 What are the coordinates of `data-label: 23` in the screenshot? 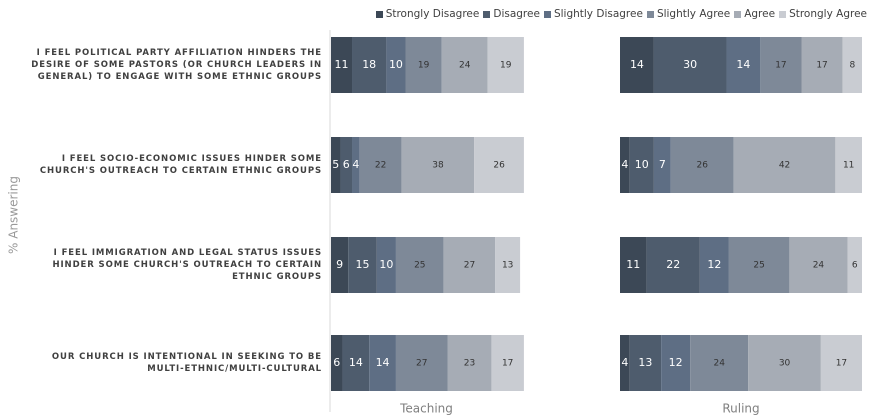 It's located at (469, 364).